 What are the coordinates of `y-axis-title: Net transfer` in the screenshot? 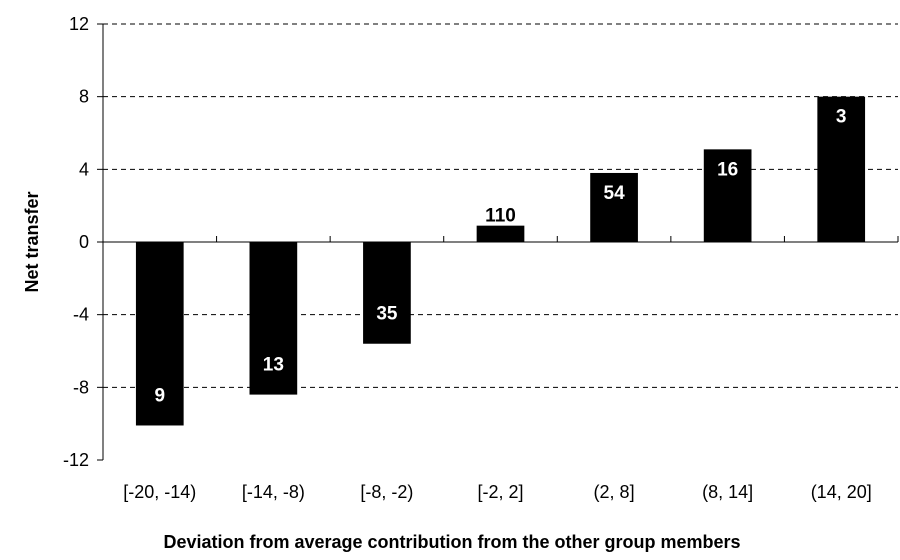 It's located at (32, 241).